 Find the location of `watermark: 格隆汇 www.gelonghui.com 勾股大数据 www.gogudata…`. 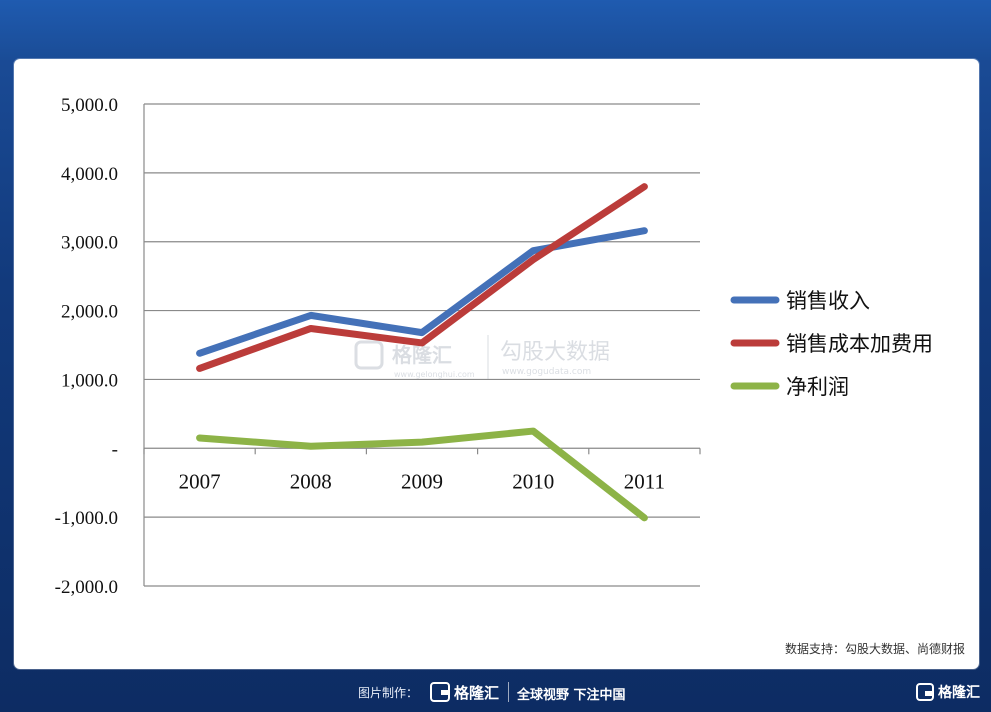

watermark: 格隆汇 www.gelonghui.com 勾股大数据 www.gogudata… is located at coordinates (482, 357).